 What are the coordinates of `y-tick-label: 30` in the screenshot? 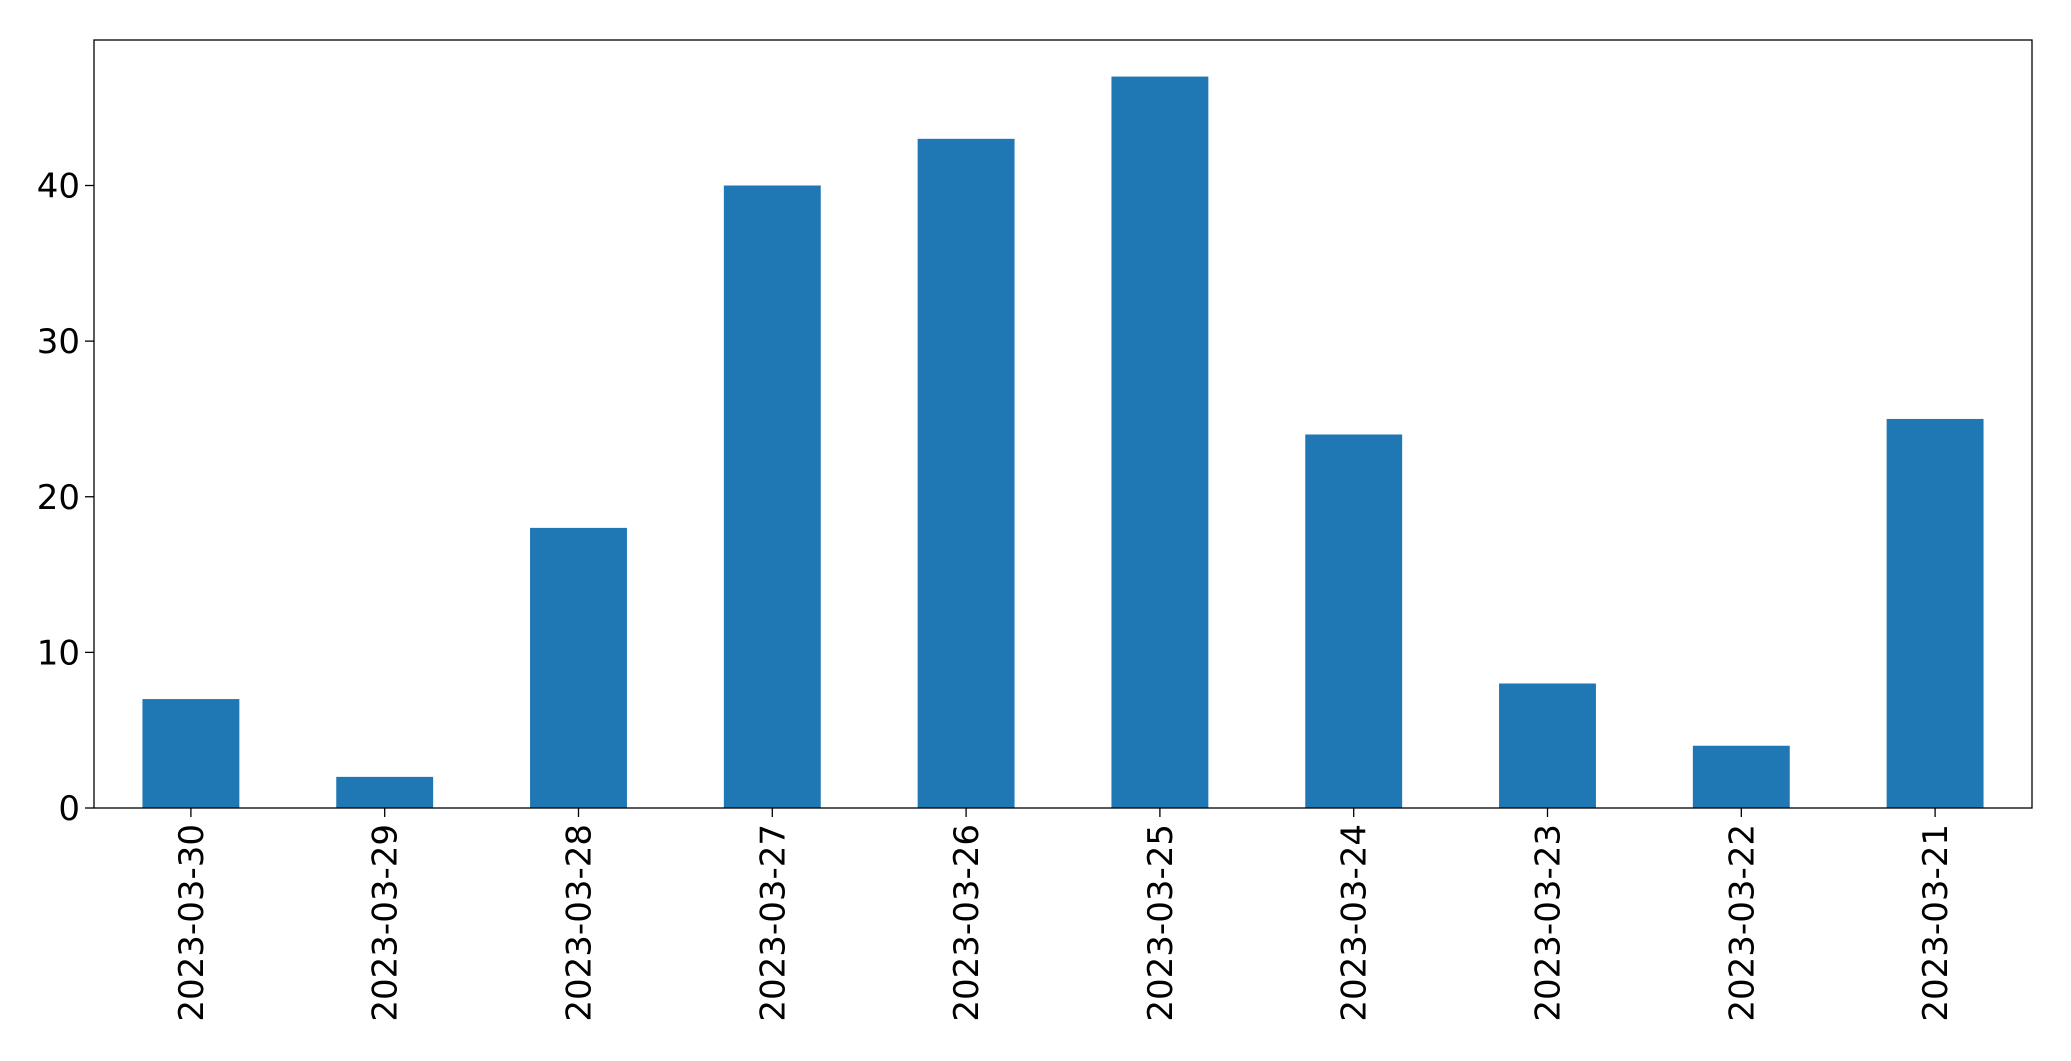 It's located at (58, 342).